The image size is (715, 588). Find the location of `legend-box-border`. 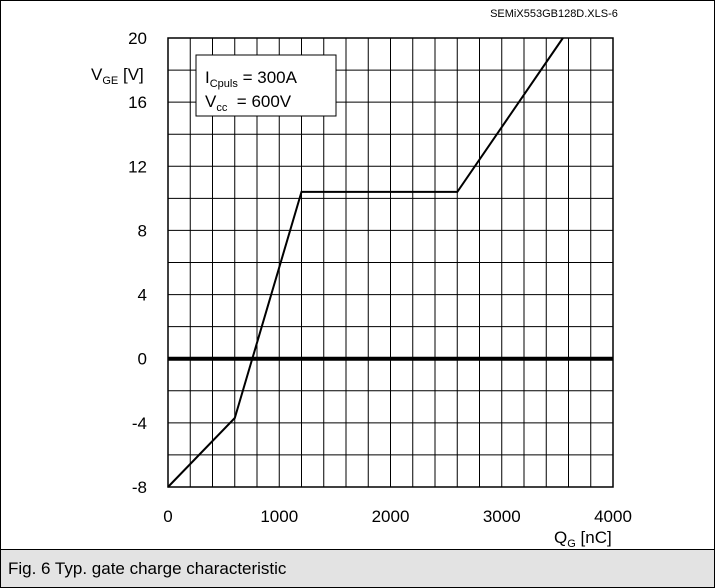

legend-box-border is located at coordinates (266, 85).